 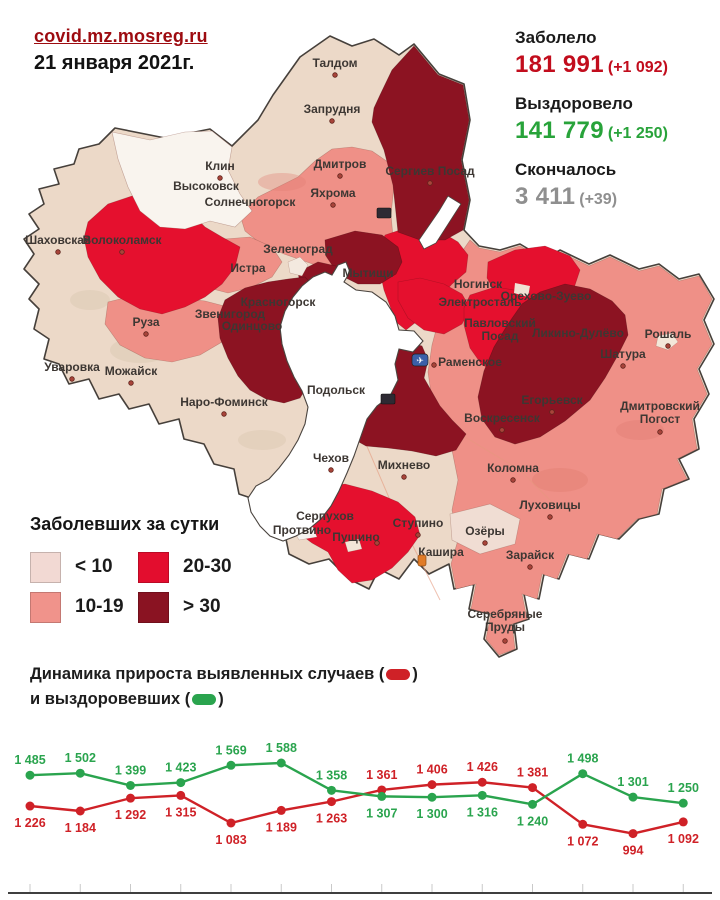 I want to click on district-label: Волоколамск, so click(x=122, y=240).